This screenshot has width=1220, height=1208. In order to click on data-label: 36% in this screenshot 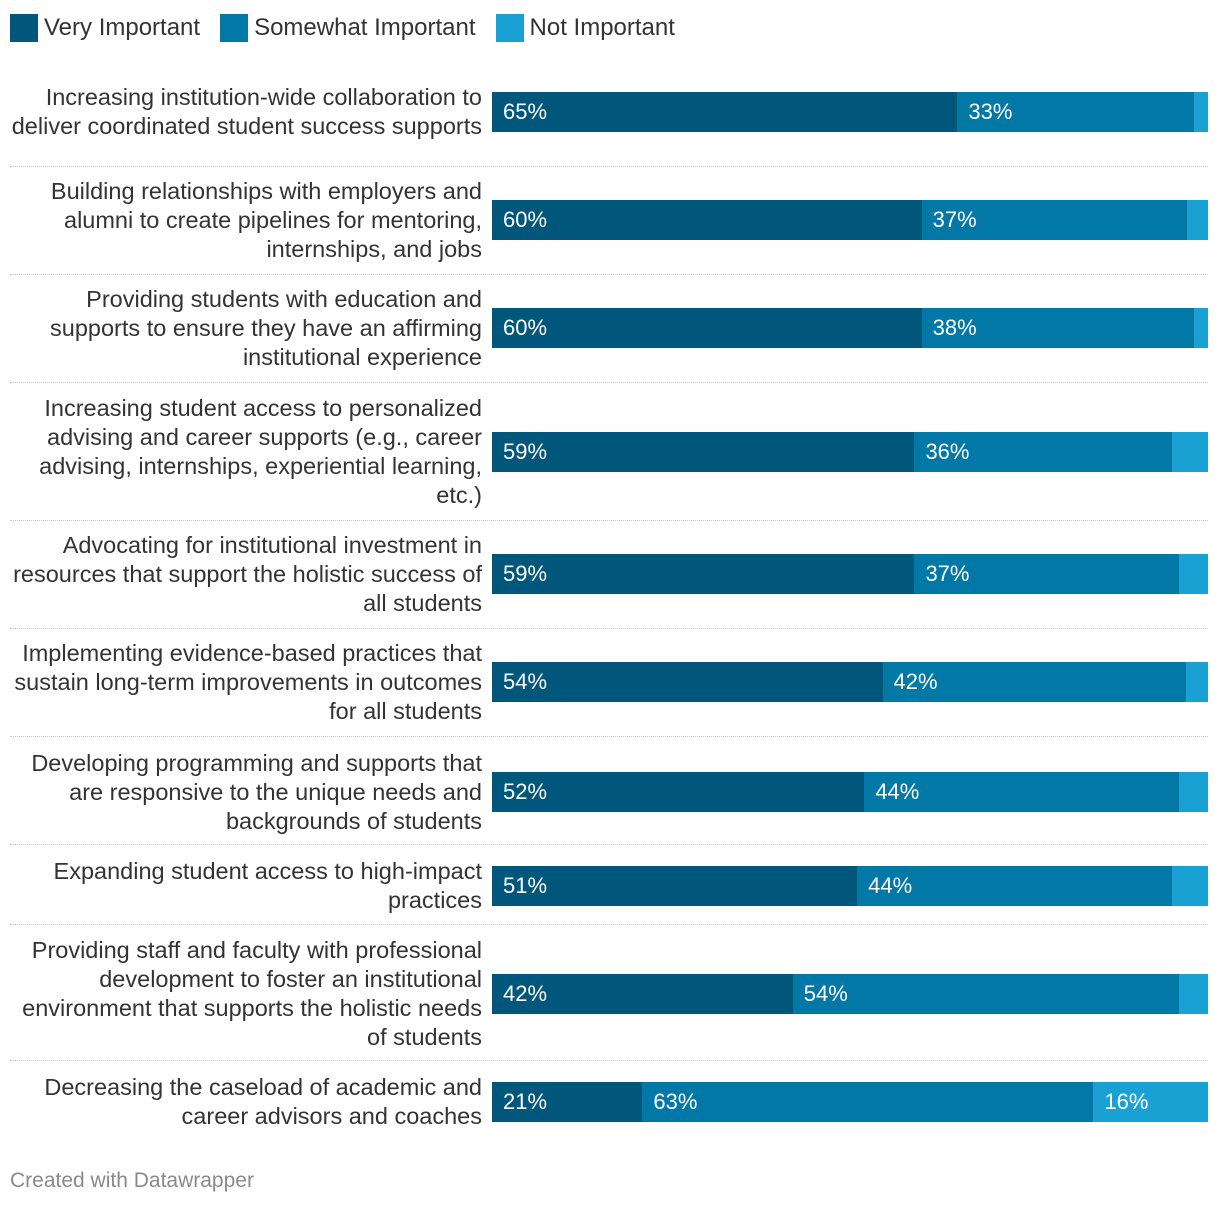, I will do `click(947, 451)`.